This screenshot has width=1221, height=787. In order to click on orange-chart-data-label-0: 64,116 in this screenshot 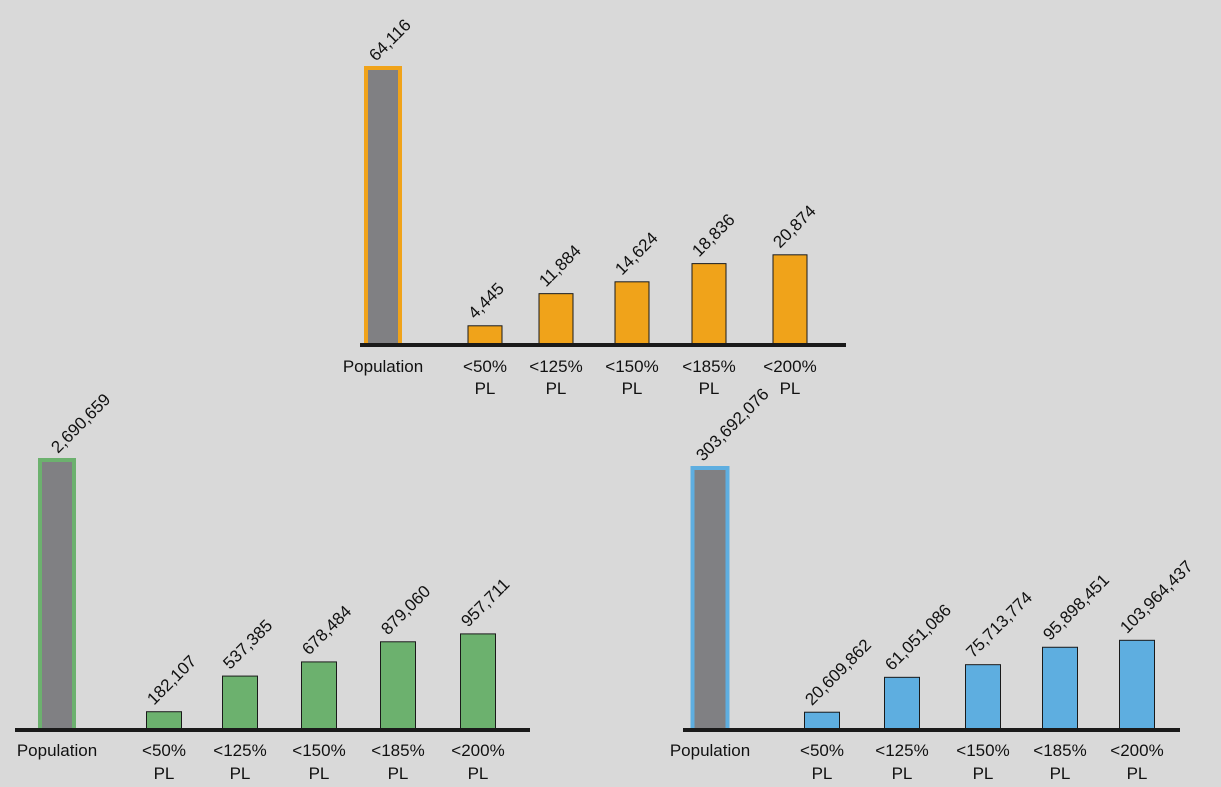, I will do `click(389, 40)`.